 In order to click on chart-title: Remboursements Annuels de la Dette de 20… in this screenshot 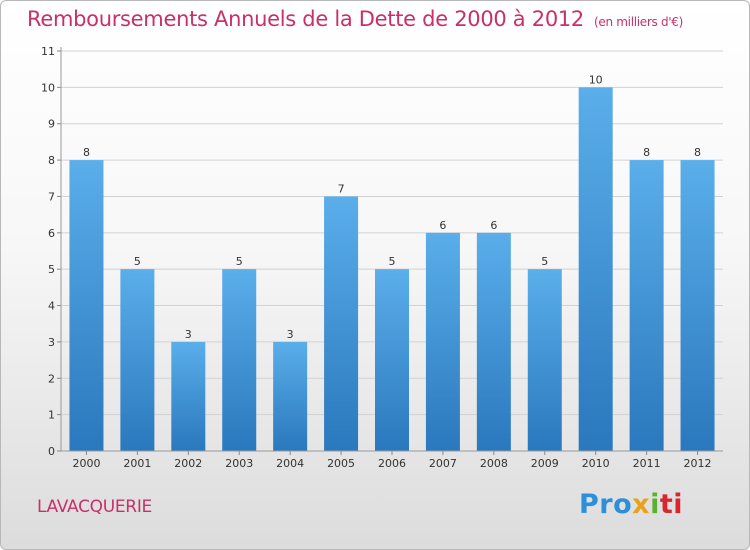, I will do `click(355, 19)`.